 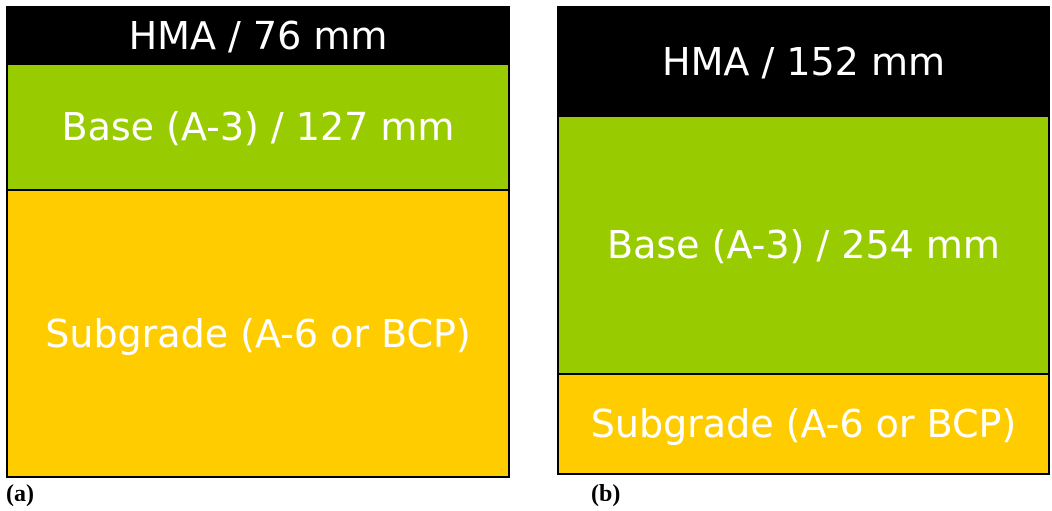 I want to click on subgrade-layer: Subgrade (A-6 or BCP), so click(x=803, y=423).